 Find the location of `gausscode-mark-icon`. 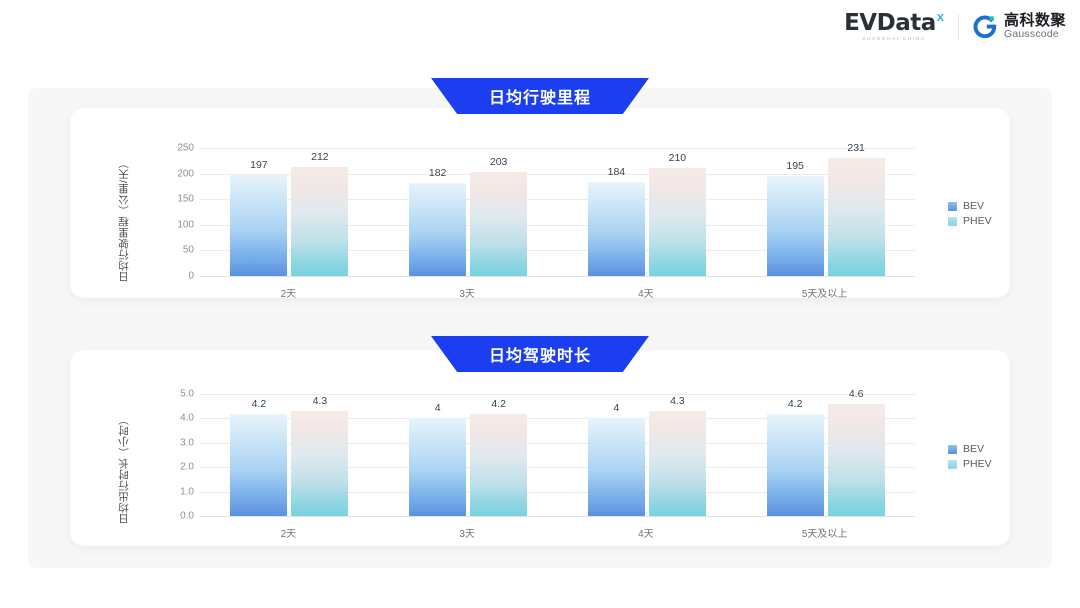

gausscode-mark-icon is located at coordinates (985, 27).